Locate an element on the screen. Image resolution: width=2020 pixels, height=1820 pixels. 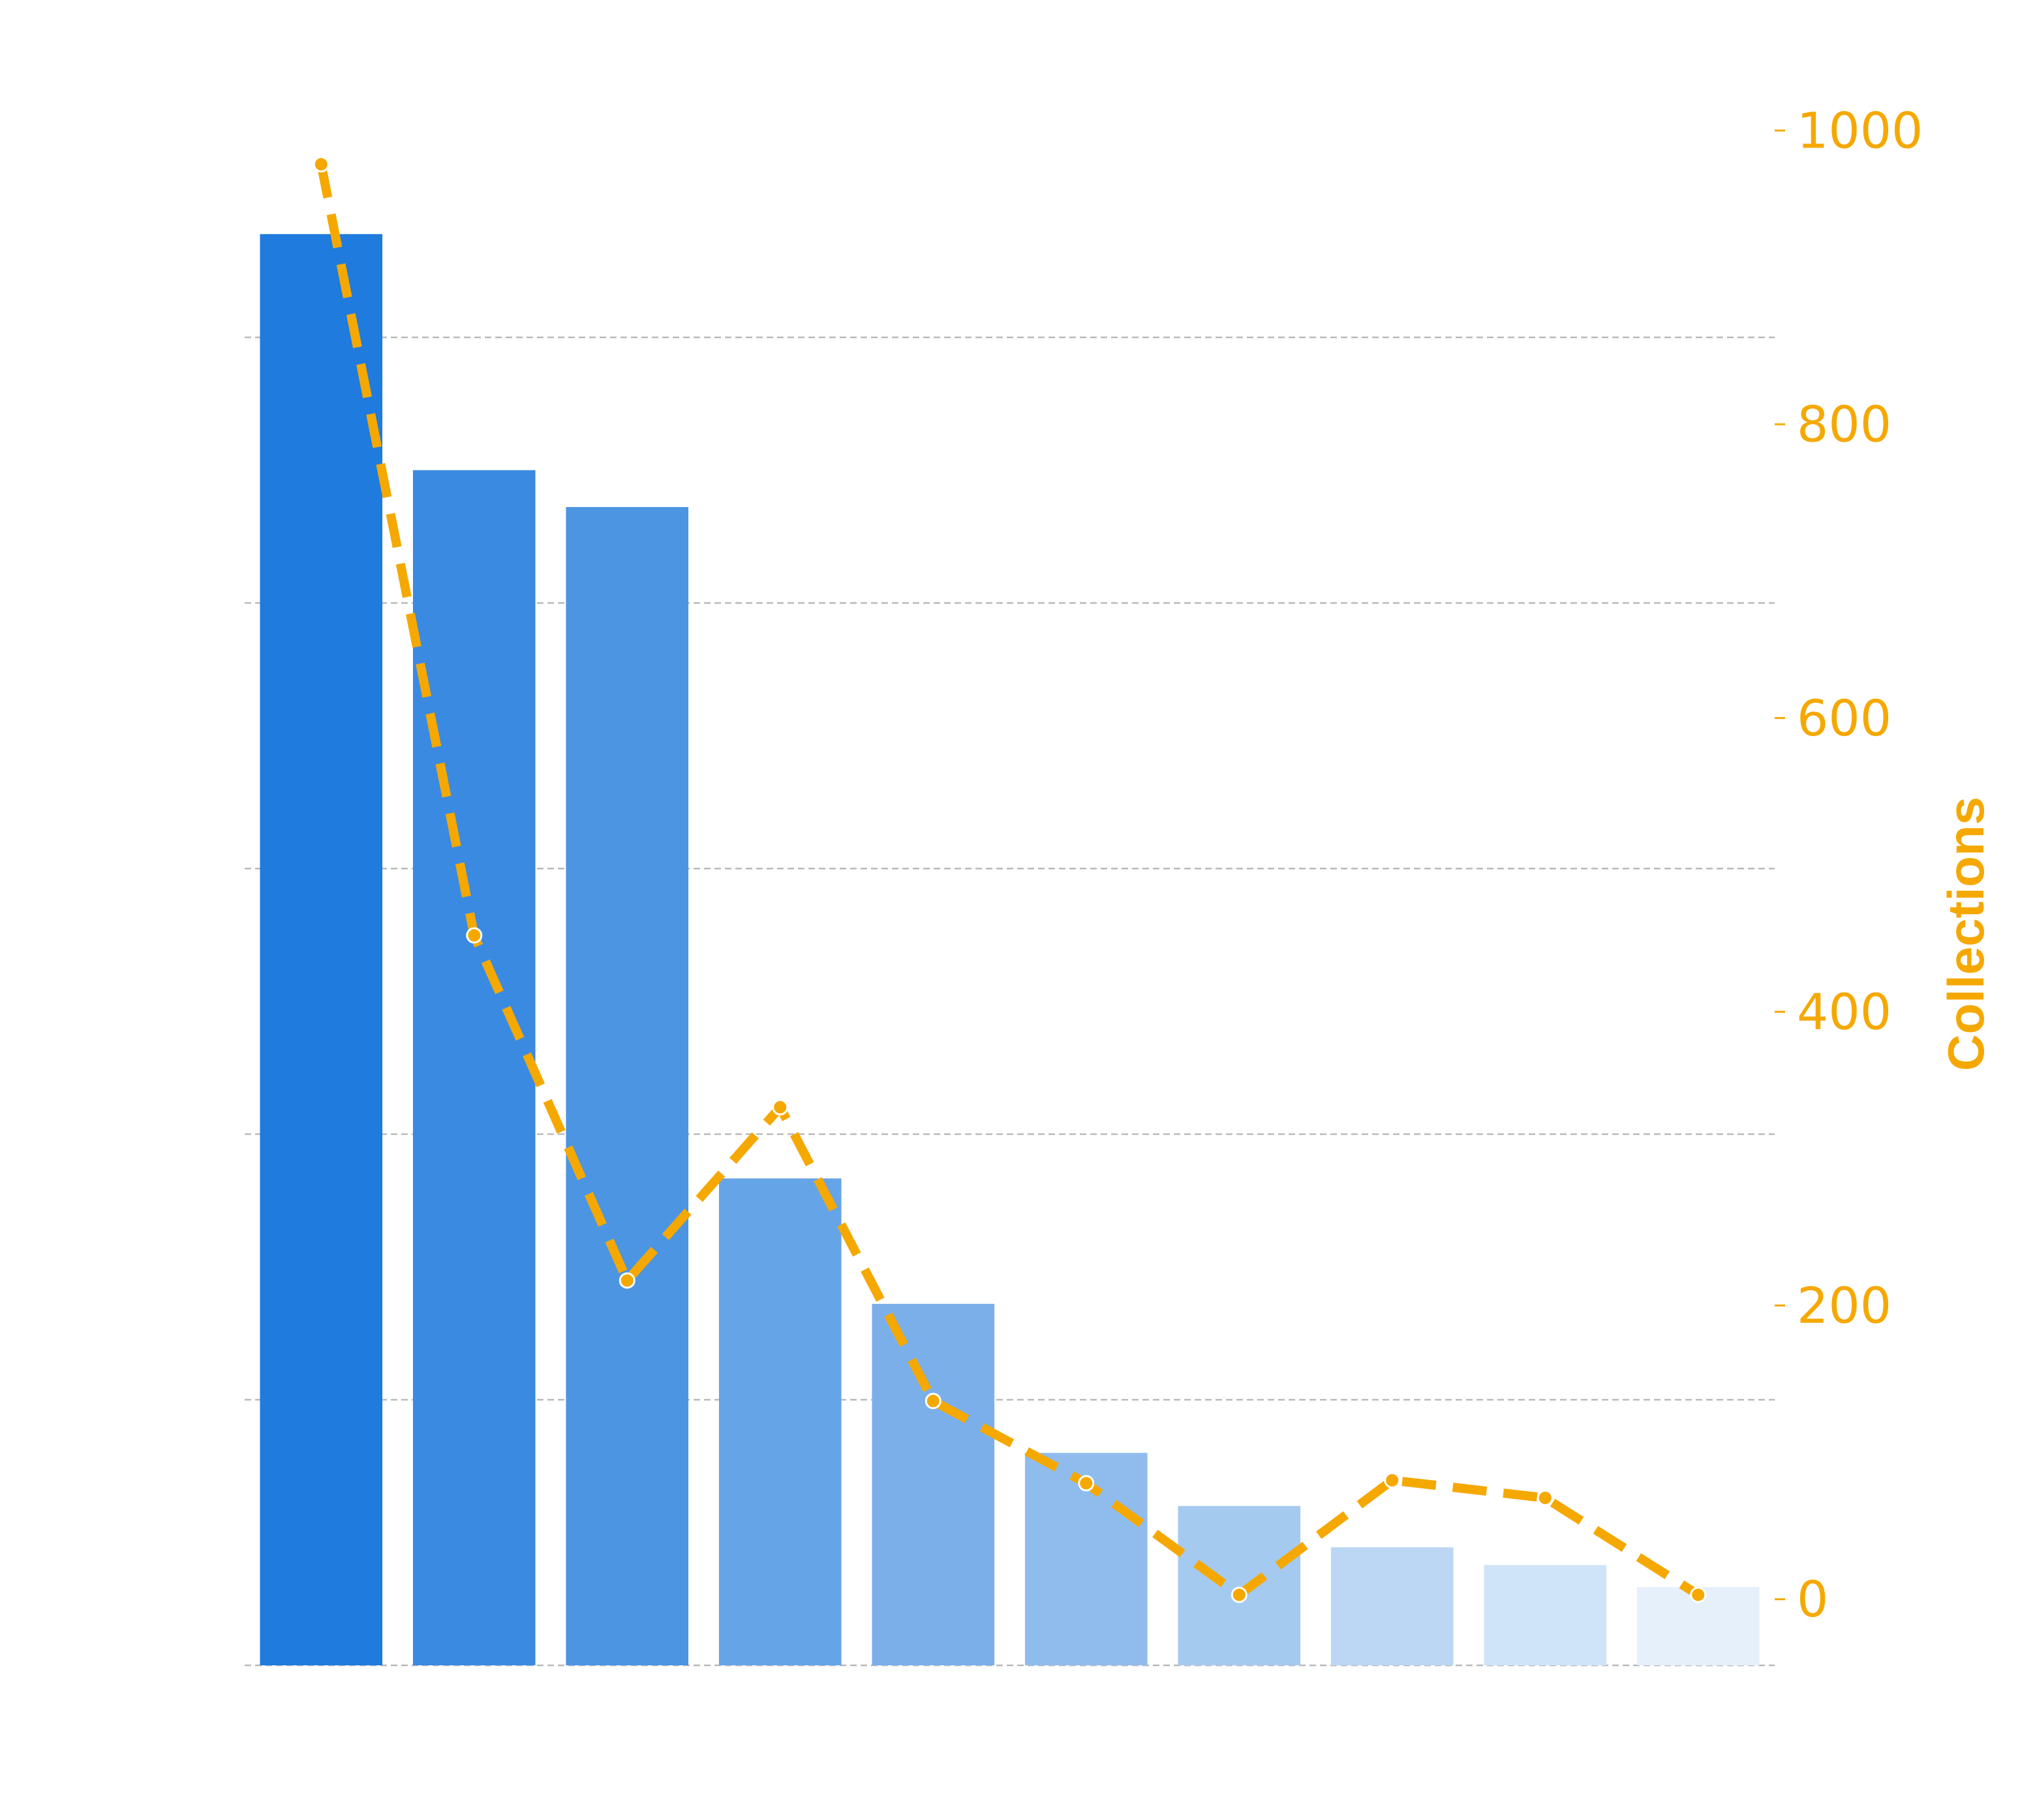
right-tick-label: 400 is located at coordinates (1844, 1012).